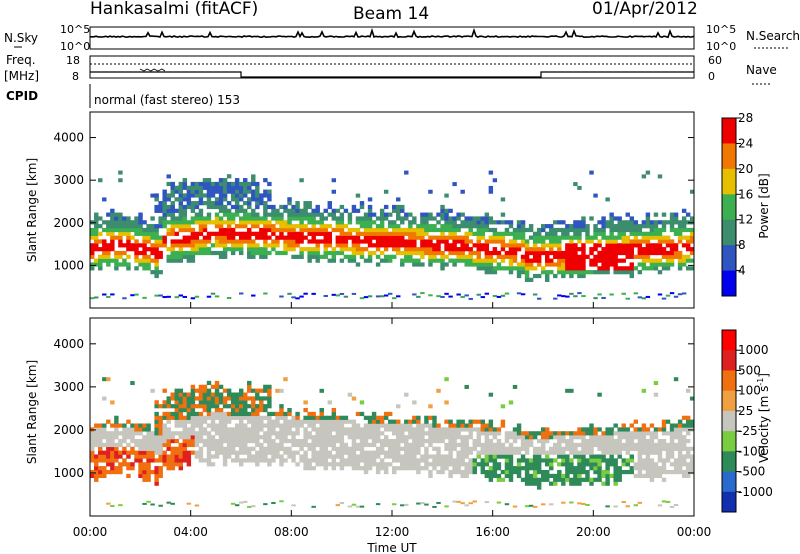  I want to click on freq-tick-right-bottom: 0, so click(711, 76).